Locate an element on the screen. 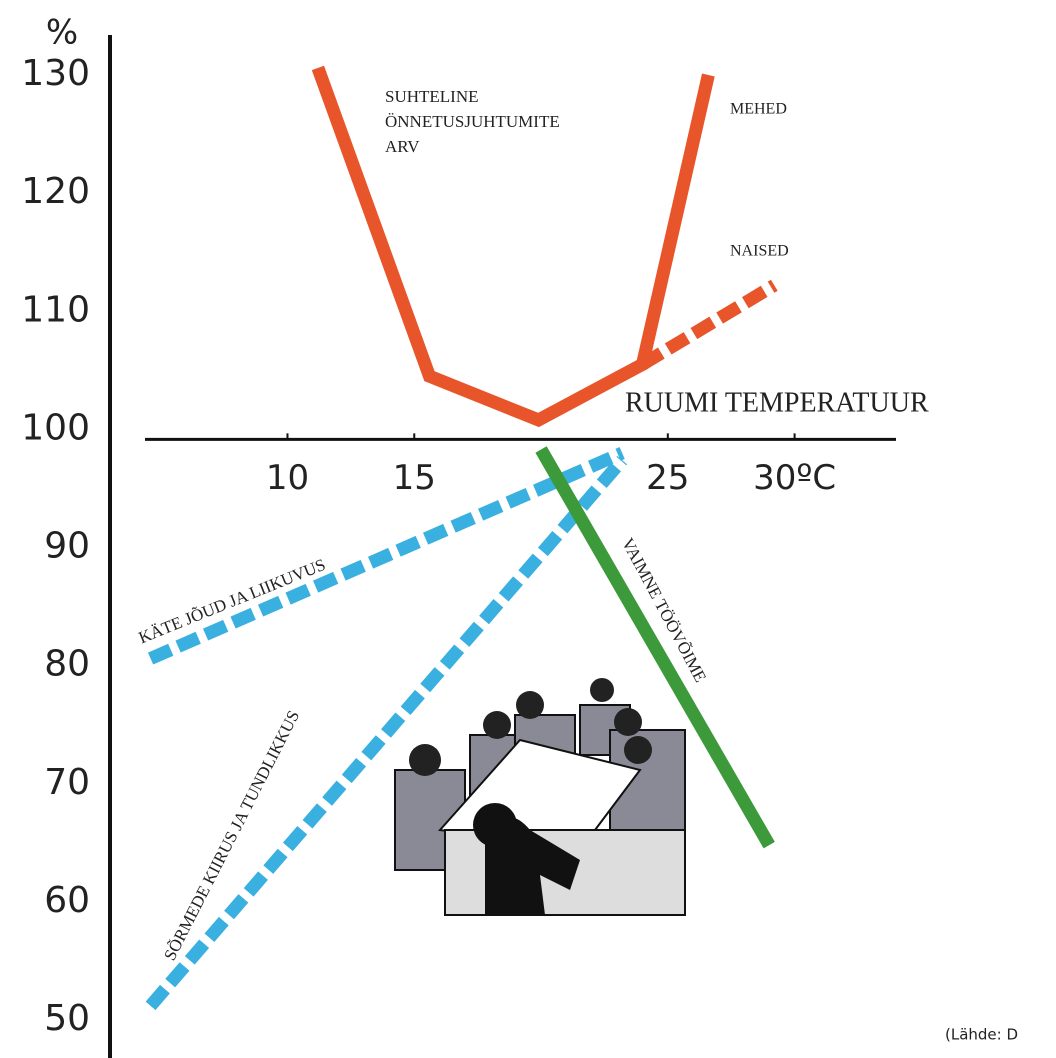  x-axis-label: RUUMI TEMPERATUUR is located at coordinates (777, 402).